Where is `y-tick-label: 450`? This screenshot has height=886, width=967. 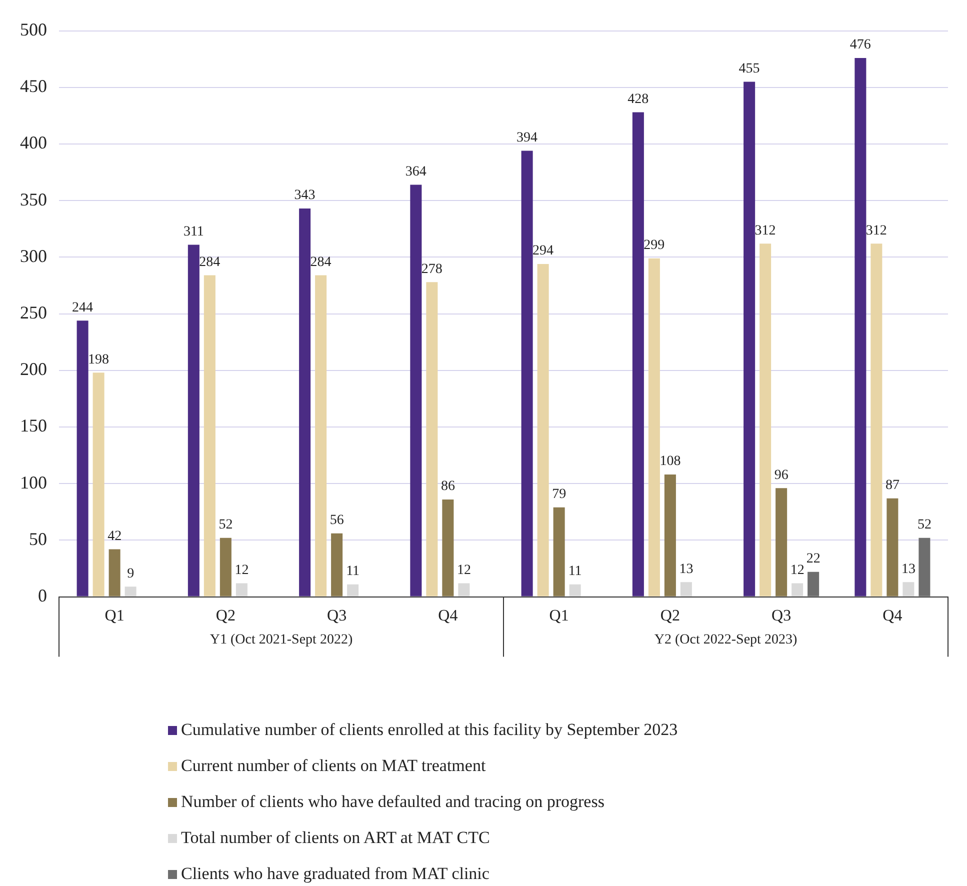
y-tick-label: 450 is located at coordinates (33, 86).